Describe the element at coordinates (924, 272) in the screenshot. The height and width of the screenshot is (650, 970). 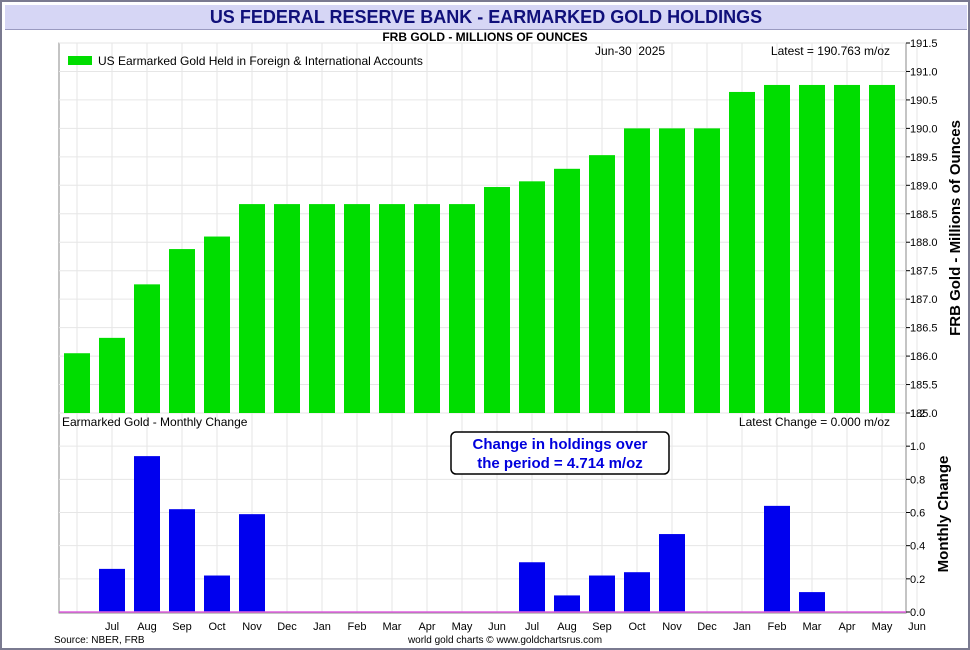
I see `upper-y-tick-label: 187.5` at that location.